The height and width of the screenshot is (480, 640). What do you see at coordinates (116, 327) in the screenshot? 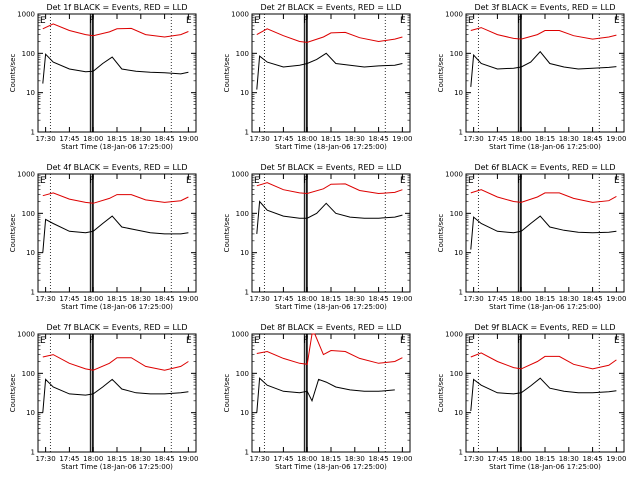
I see `panel-title: Det 7f BLACK = Events, RED = LLD` at bounding box center [116, 327].